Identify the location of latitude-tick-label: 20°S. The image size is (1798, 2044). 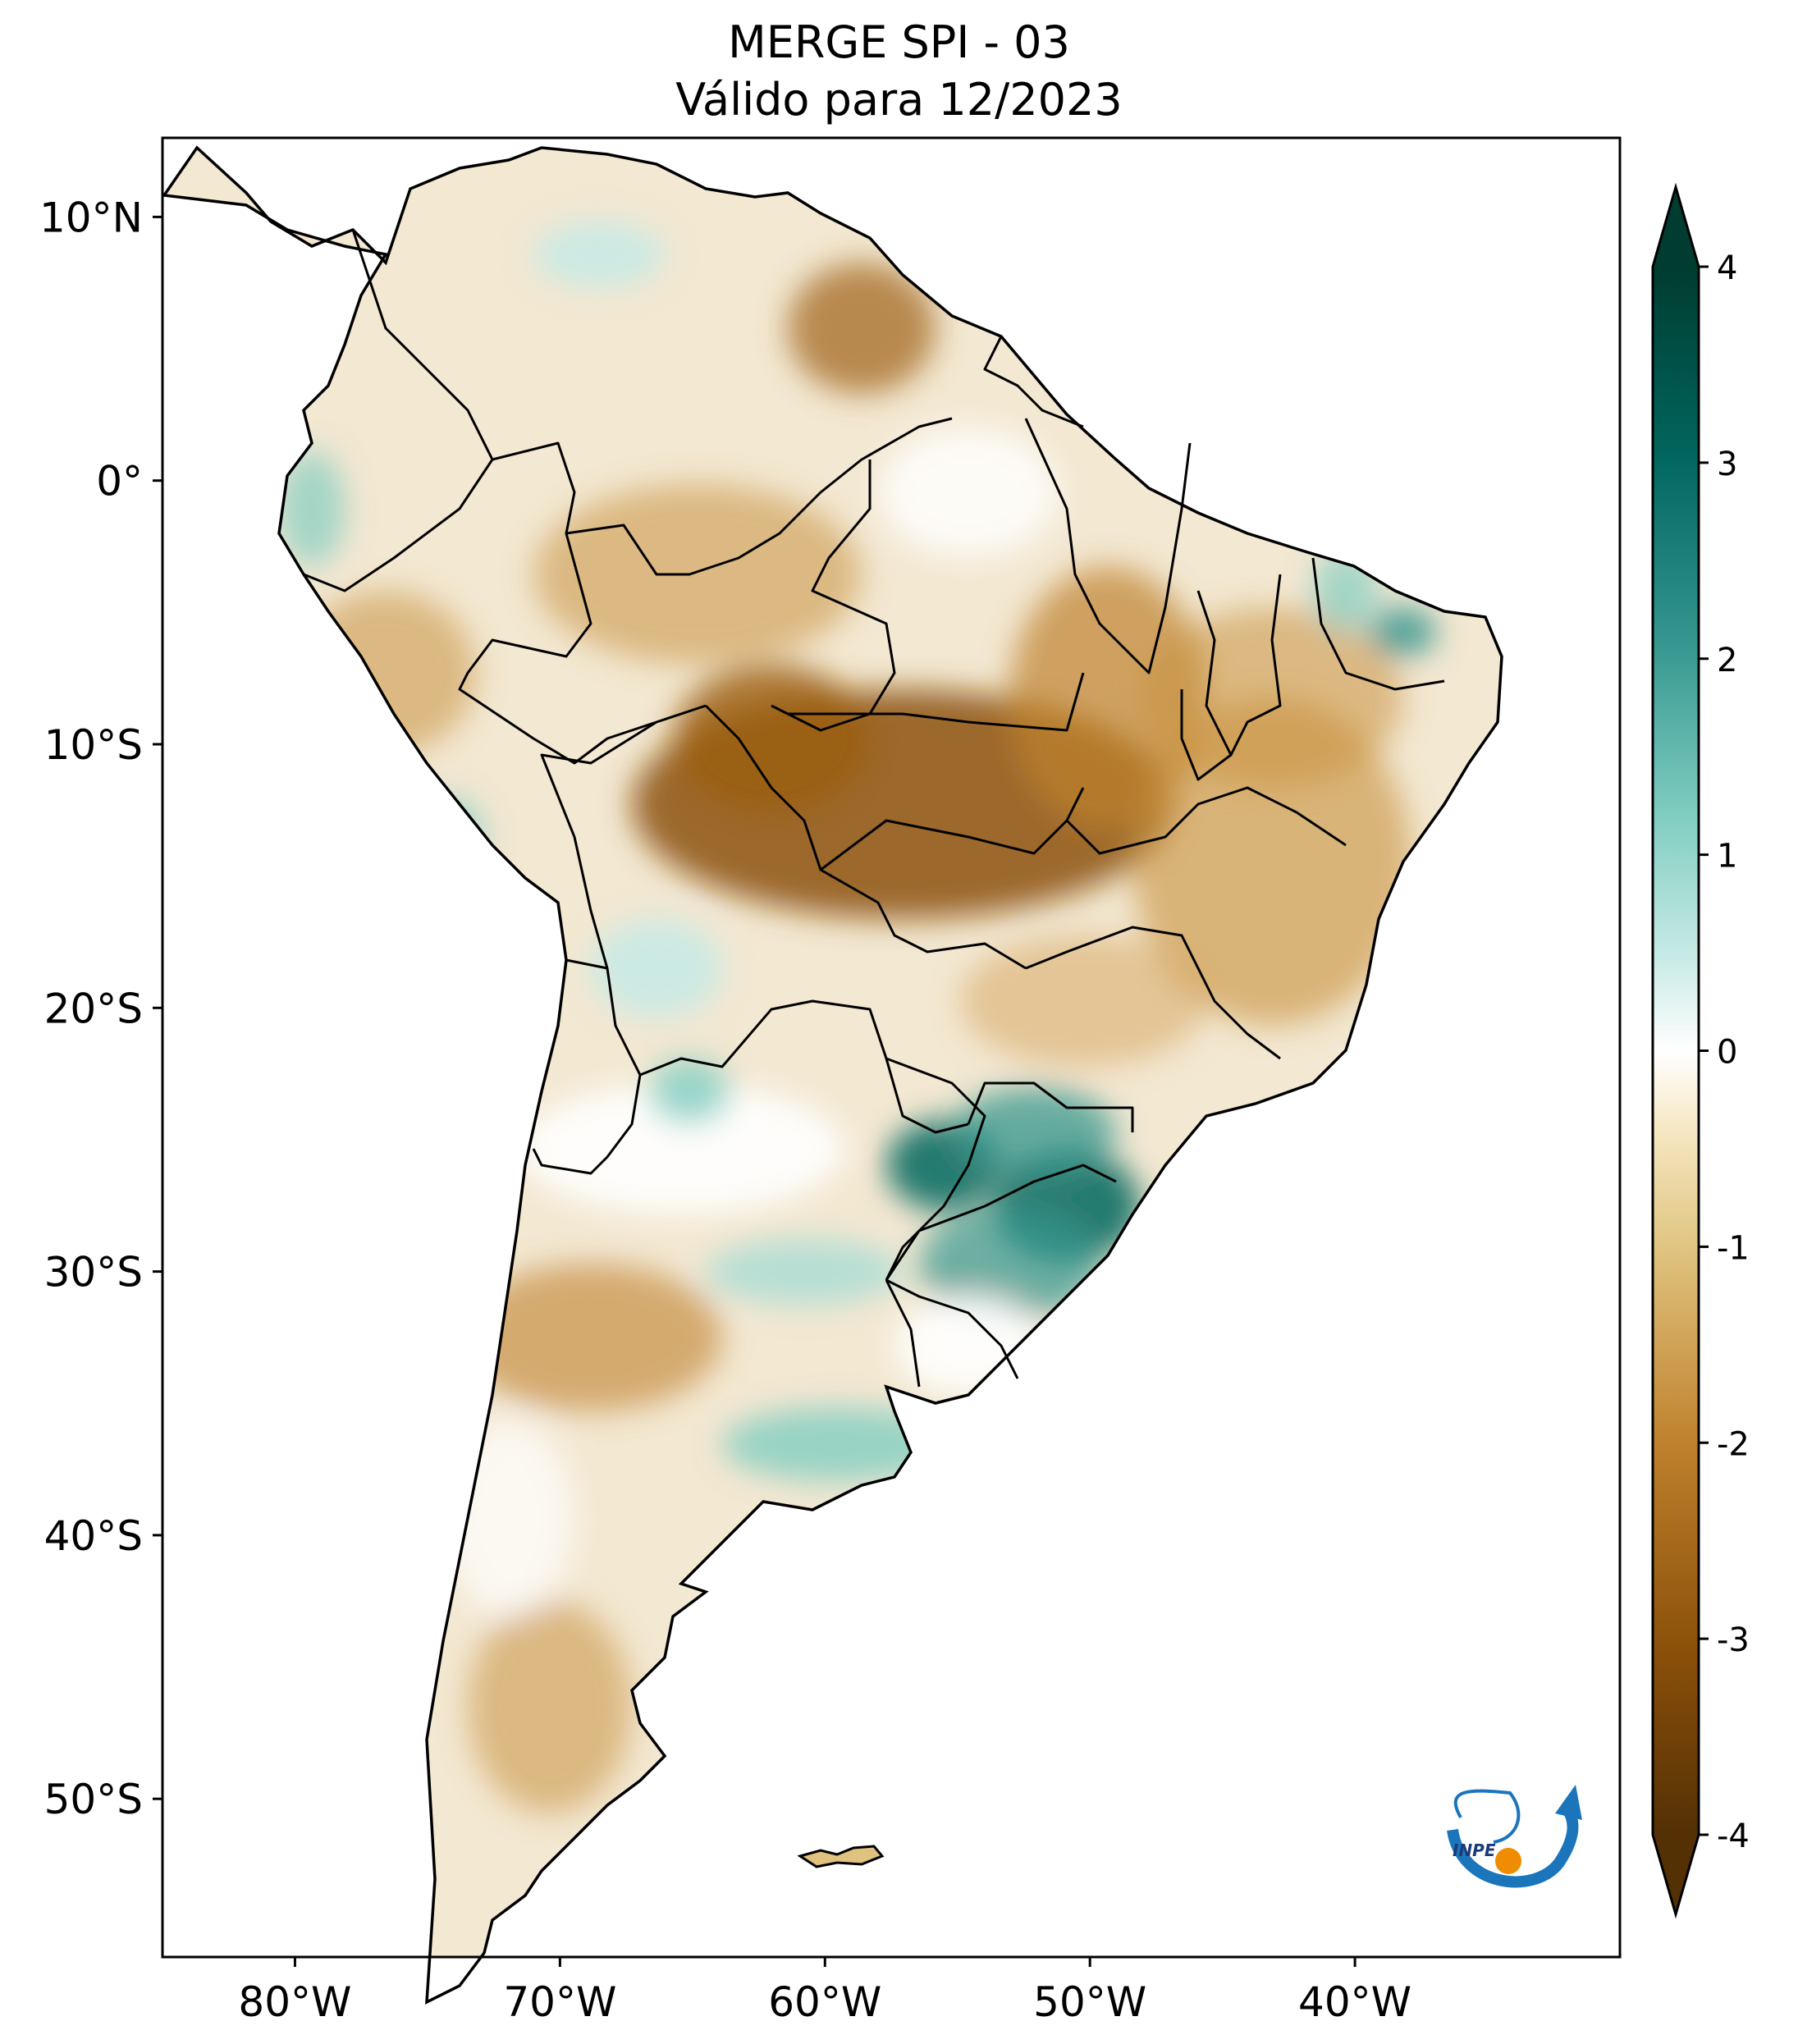
(93, 1008).